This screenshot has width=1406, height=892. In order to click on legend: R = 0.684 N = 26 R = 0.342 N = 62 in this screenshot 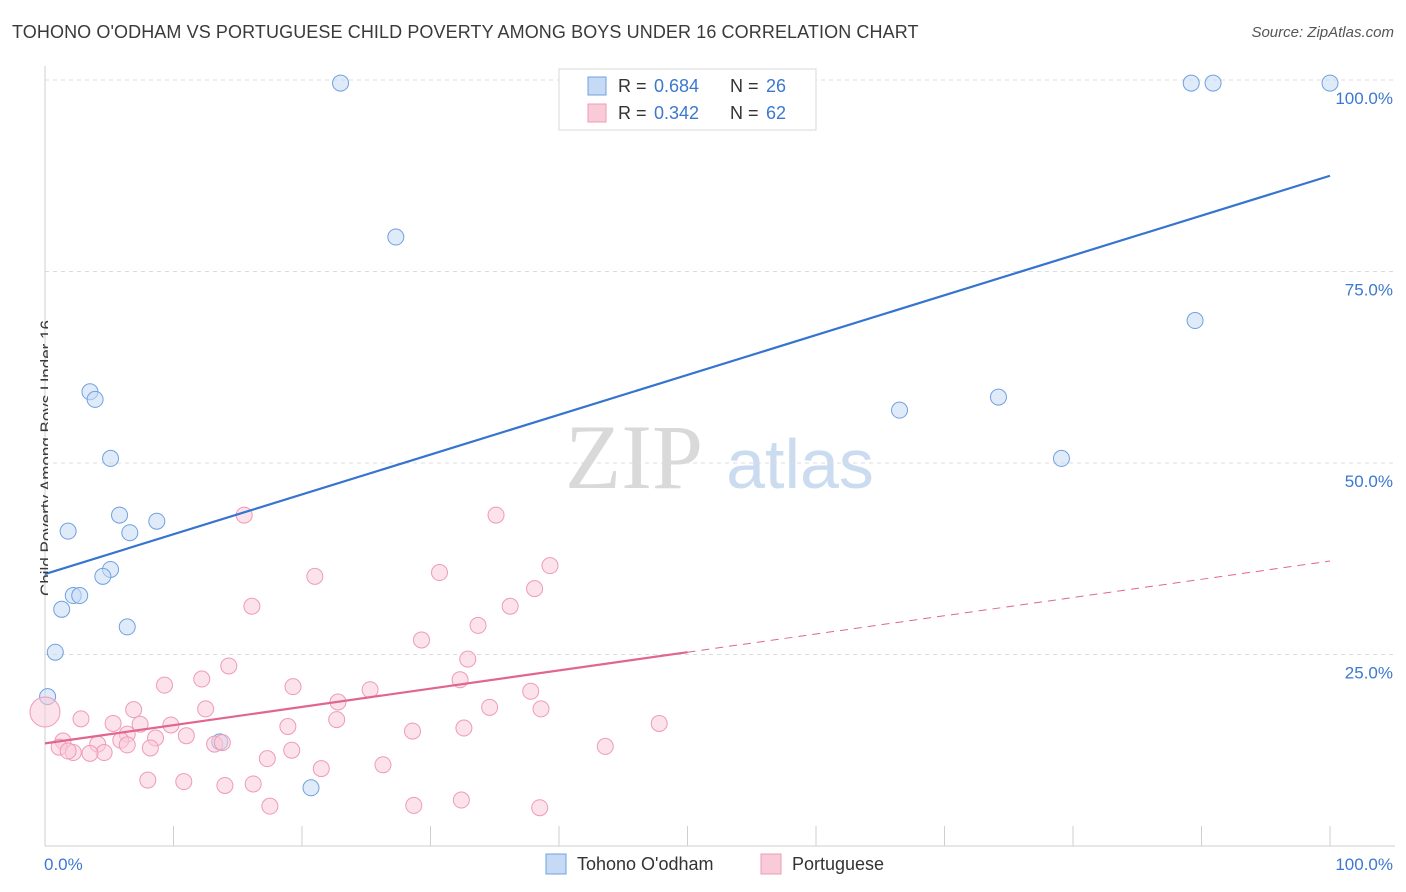, I will do `click(687, 99)`.